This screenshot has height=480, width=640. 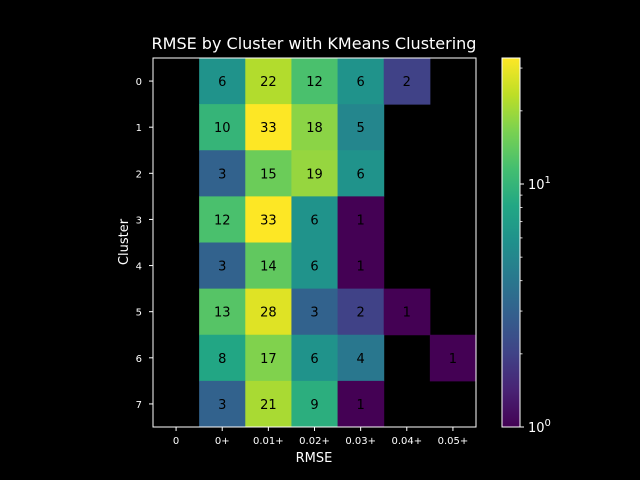 I want to click on x-tick-label: 0+, so click(x=222, y=441).